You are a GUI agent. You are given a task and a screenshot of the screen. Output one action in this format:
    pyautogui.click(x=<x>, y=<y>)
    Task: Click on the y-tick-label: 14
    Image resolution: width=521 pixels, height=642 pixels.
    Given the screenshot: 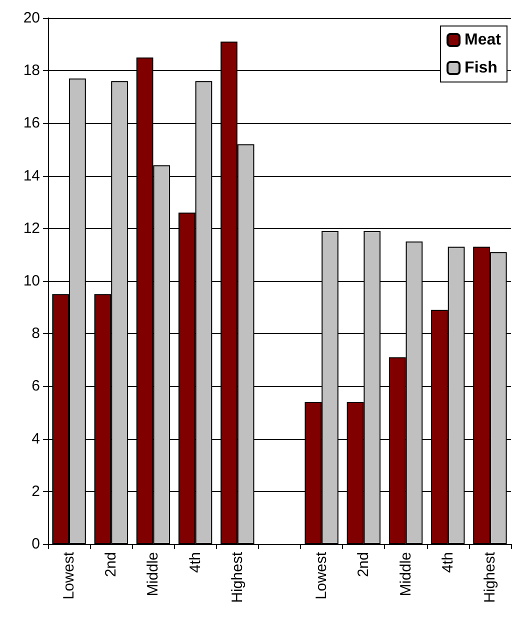 What is the action you would take?
    pyautogui.click(x=31, y=175)
    